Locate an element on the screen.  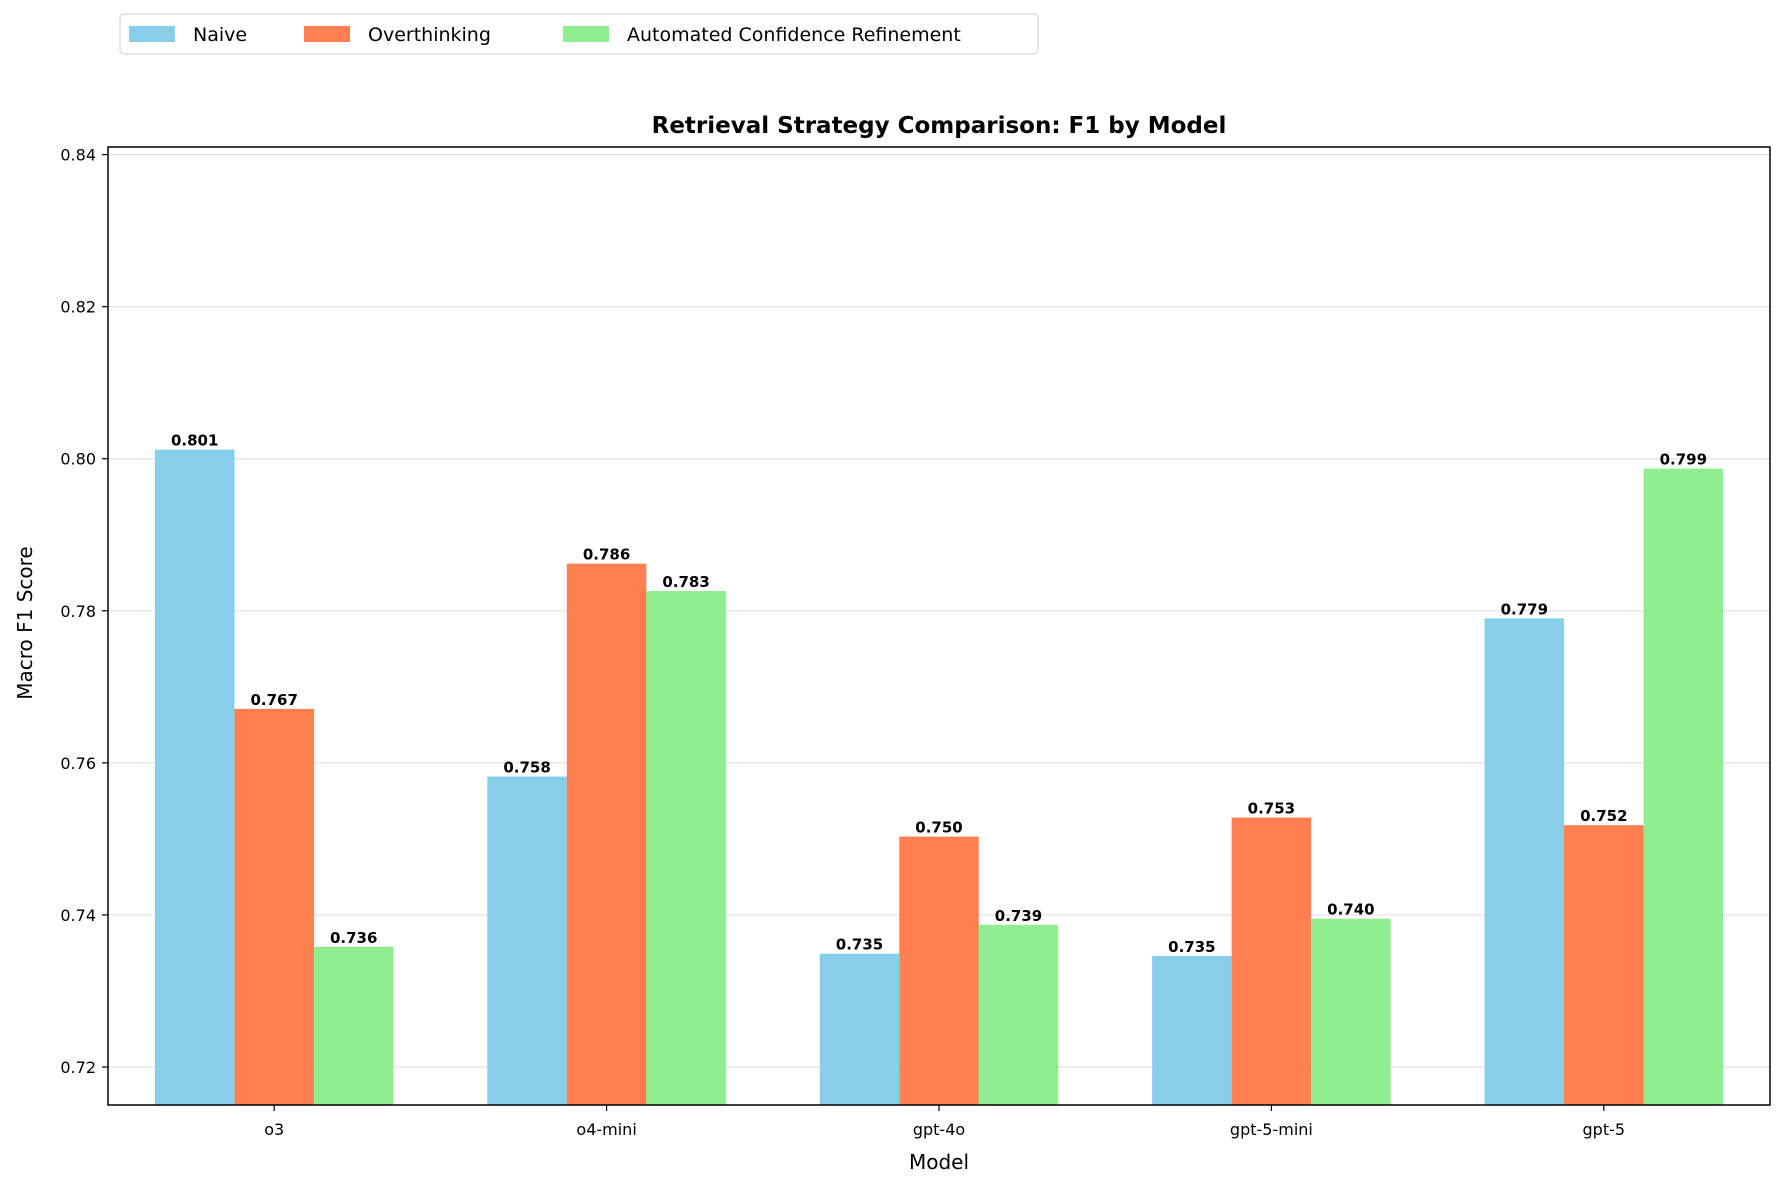
y-axis-title: Macro F1 Score is located at coordinates (25, 623).